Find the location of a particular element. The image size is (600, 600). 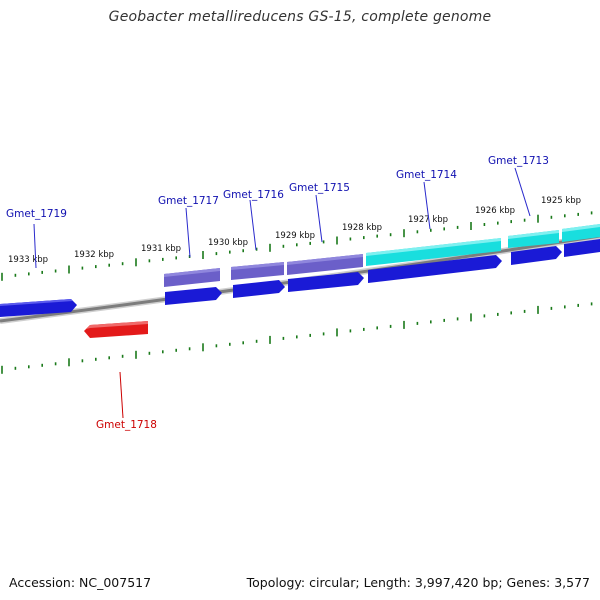

kbp-label: 1928 kbp is located at coordinates (362, 228).